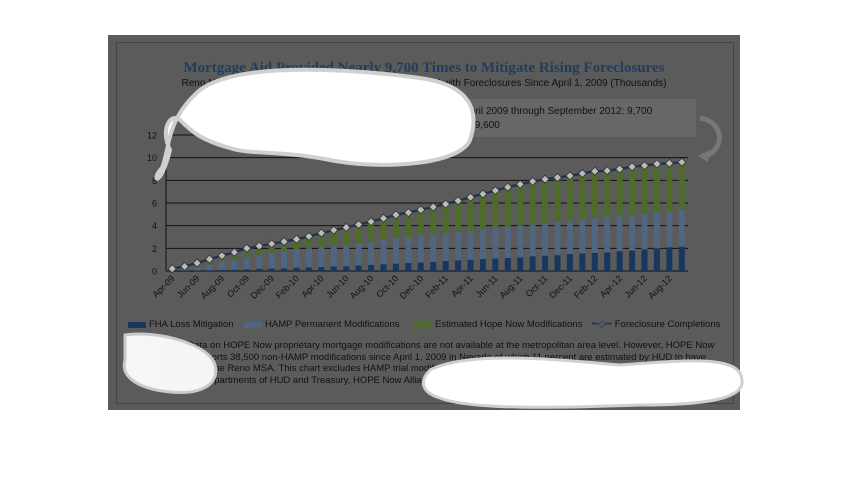 The height and width of the screenshot is (504, 850). Describe the element at coordinates (321, 324) in the screenshot. I see `legend-hamp: HAMP Permanent Modifications` at that location.